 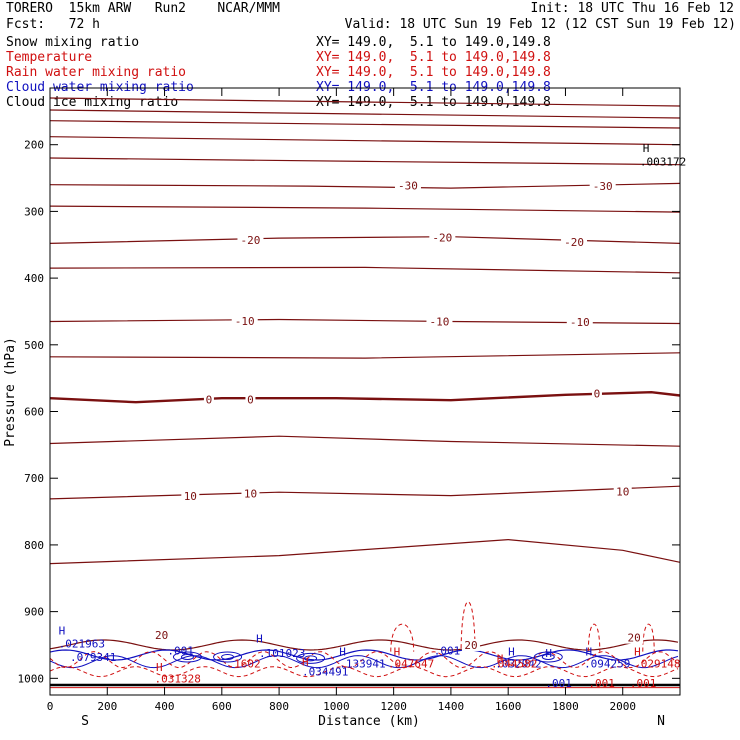 I want to click on extremum-label: .079341, so click(x=93, y=657).